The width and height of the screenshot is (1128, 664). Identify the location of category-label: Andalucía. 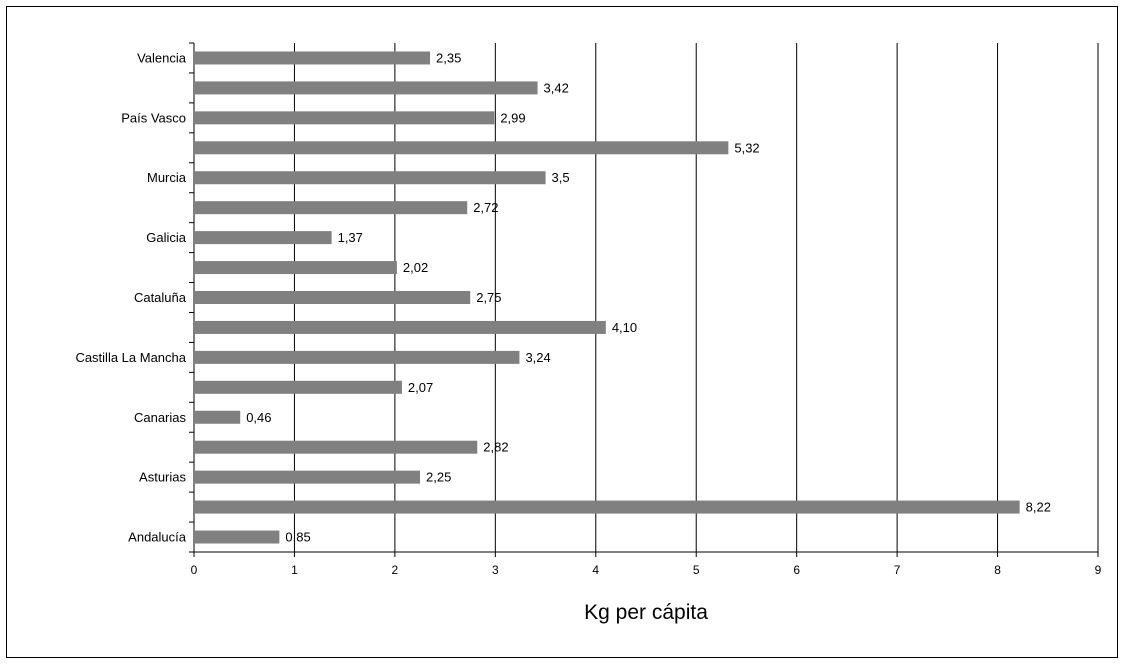
(157, 537).